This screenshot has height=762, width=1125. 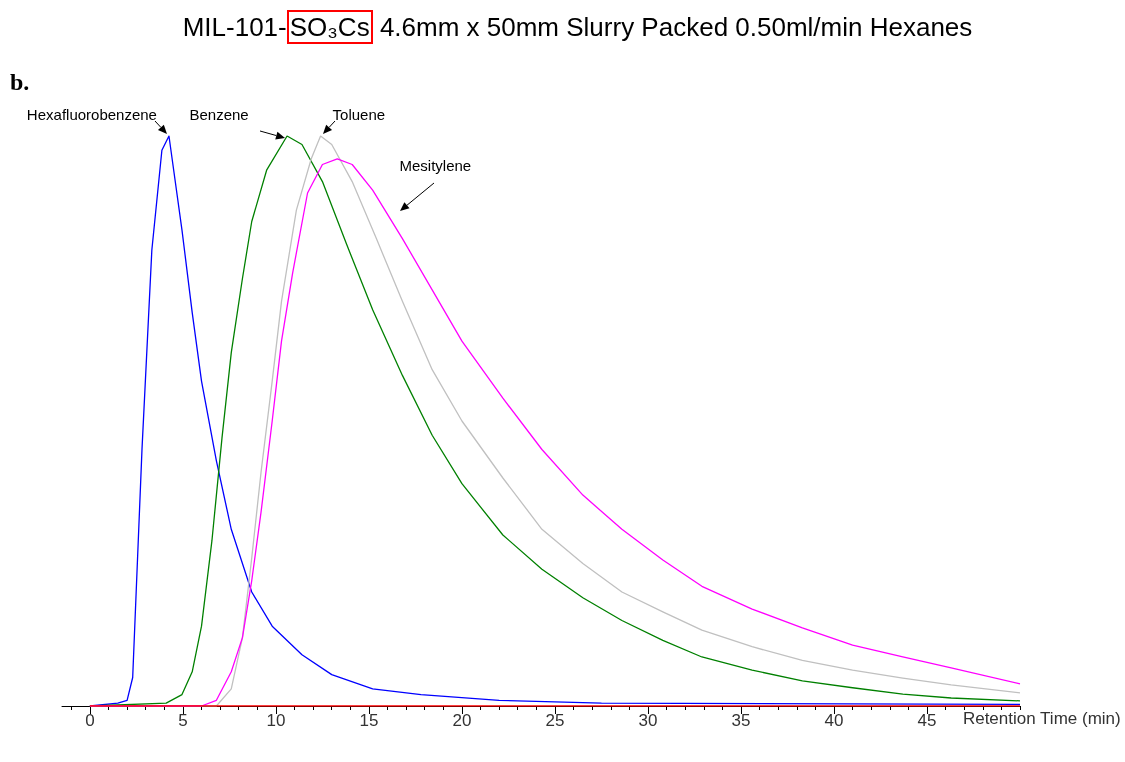 What do you see at coordinates (555, 720) in the screenshot?
I see `x-tick-label: 25` at bounding box center [555, 720].